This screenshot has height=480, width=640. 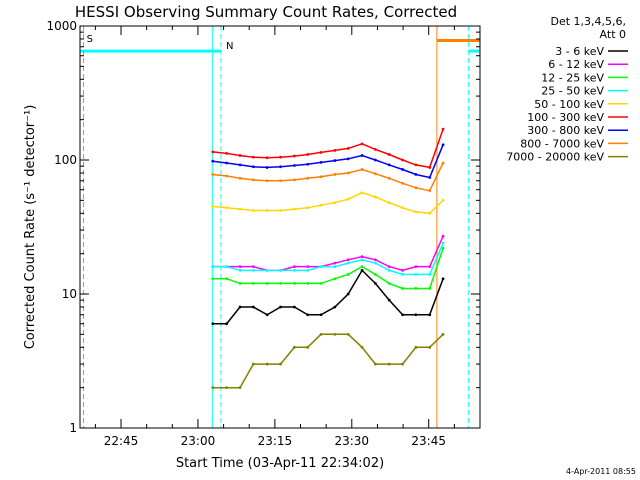 I want to click on footer-date: 4-Apr-2011 08:55, so click(x=601, y=471).